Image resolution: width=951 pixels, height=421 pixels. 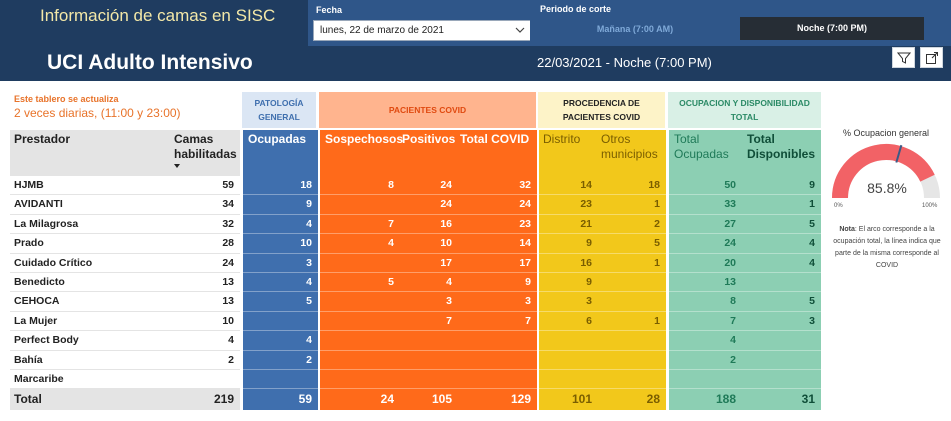 I want to click on row-cell-total-ocupadas: 33, so click(x=705, y=205).